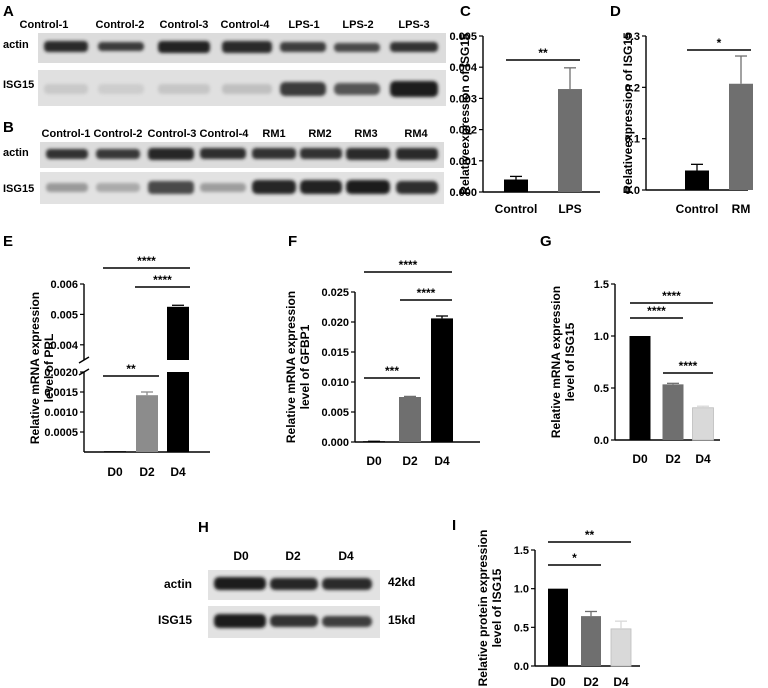 Image resolution: width=768 pixels, height=688 pixels. Describe the element at coordinates (225, 134) in the screenshot. I see `lane-label: Control-4` at that location.